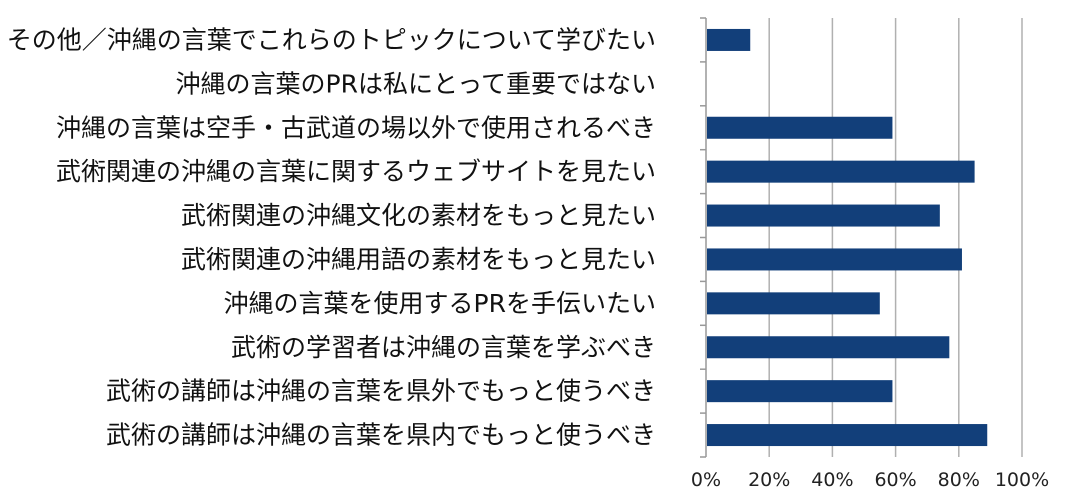  I want to click on x-tick-label: 0%, so click(706, 480).